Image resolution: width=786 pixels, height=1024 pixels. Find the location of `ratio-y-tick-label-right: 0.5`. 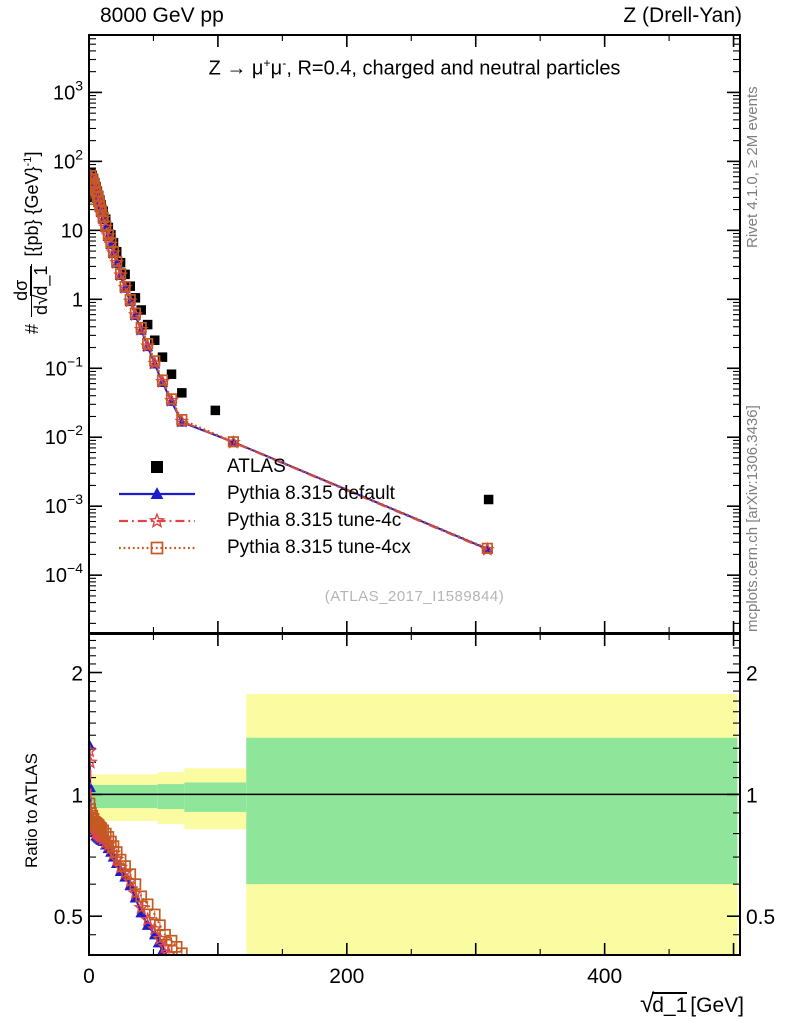

ratio-y-tick-label-right: 0.5 is located at coordinates (760, 917).